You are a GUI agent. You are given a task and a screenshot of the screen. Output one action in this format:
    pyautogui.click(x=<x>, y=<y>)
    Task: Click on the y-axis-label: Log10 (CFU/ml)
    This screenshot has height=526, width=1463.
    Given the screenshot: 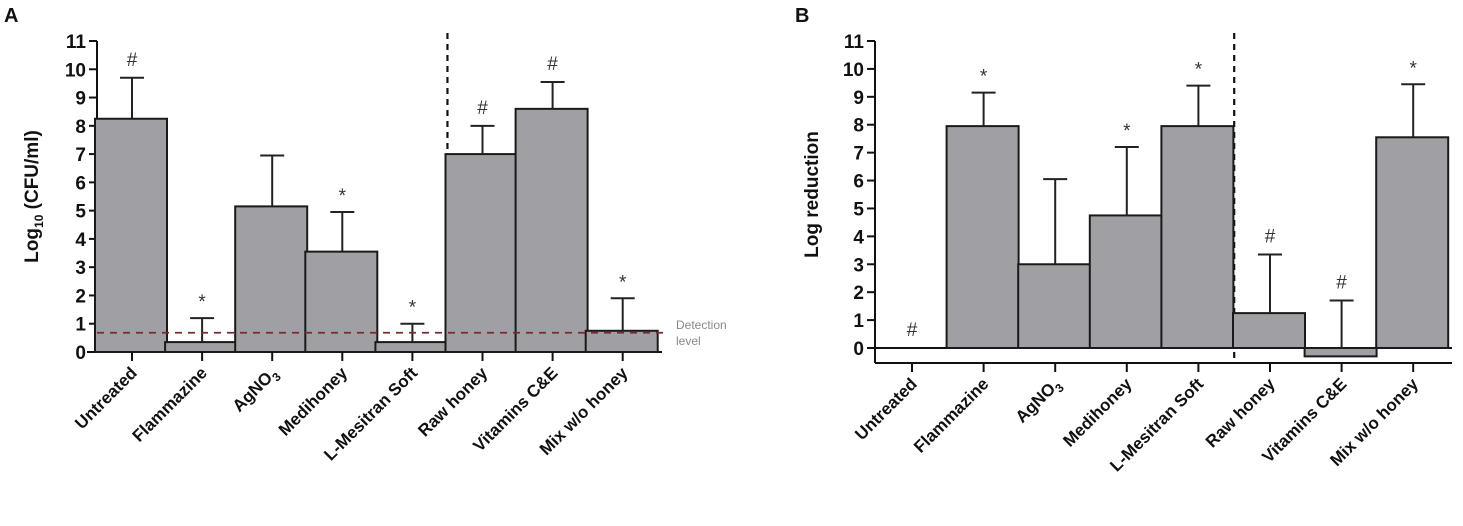 What is the action you would take?
    pyautogui.click(x=34, y=196)
    